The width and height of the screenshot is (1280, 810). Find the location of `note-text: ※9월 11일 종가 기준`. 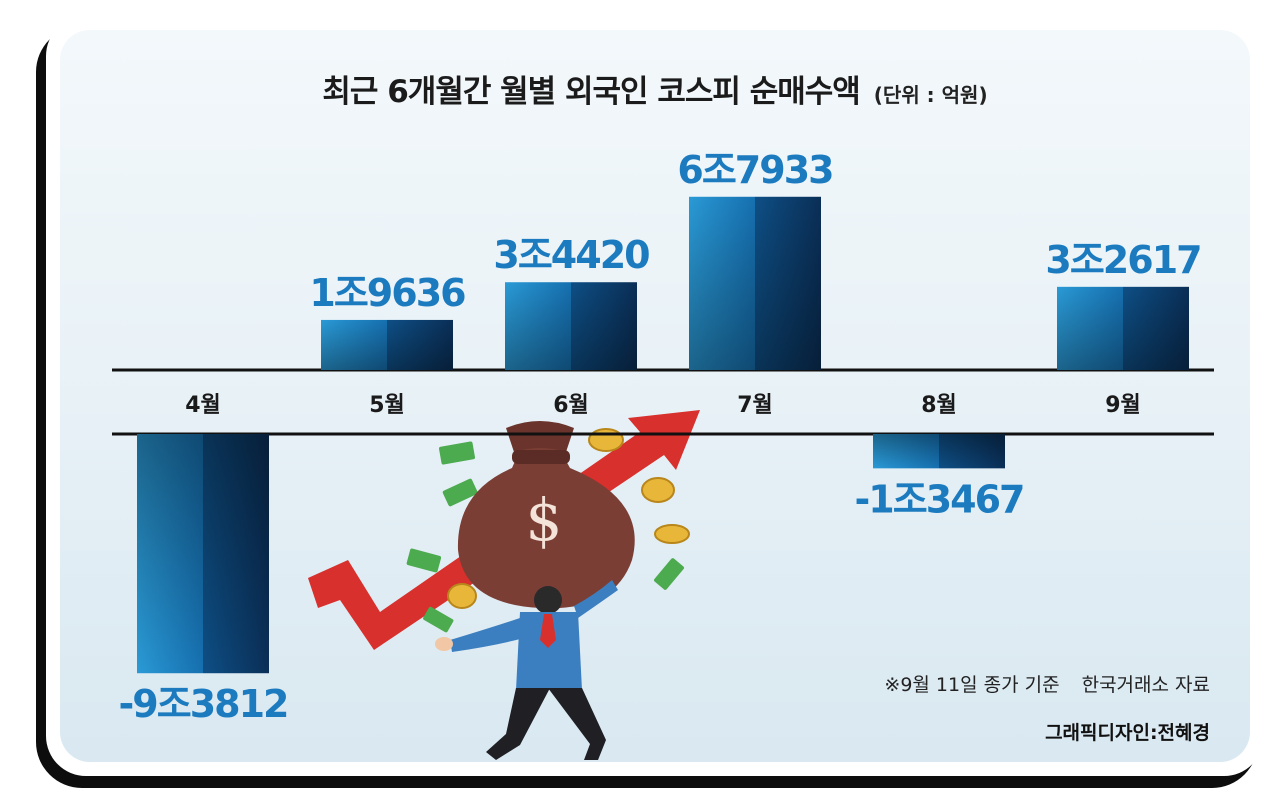

note-text: ※9월 11일 종가 기준 is located at coordinates (972, 685).